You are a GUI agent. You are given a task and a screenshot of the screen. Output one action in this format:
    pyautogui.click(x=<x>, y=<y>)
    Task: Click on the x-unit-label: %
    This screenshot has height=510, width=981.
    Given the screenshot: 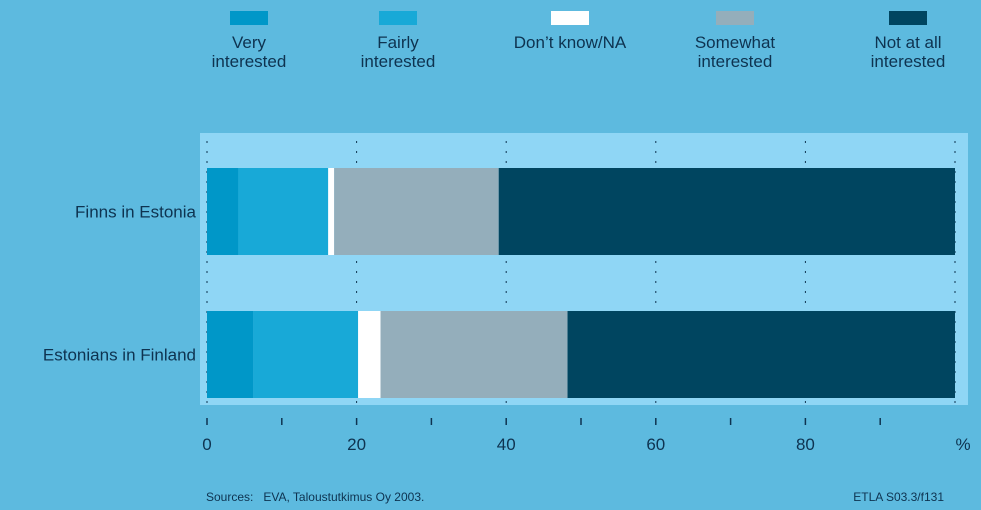 What is the action you would take?
    pyautogui.click(x=962, y=444)
    